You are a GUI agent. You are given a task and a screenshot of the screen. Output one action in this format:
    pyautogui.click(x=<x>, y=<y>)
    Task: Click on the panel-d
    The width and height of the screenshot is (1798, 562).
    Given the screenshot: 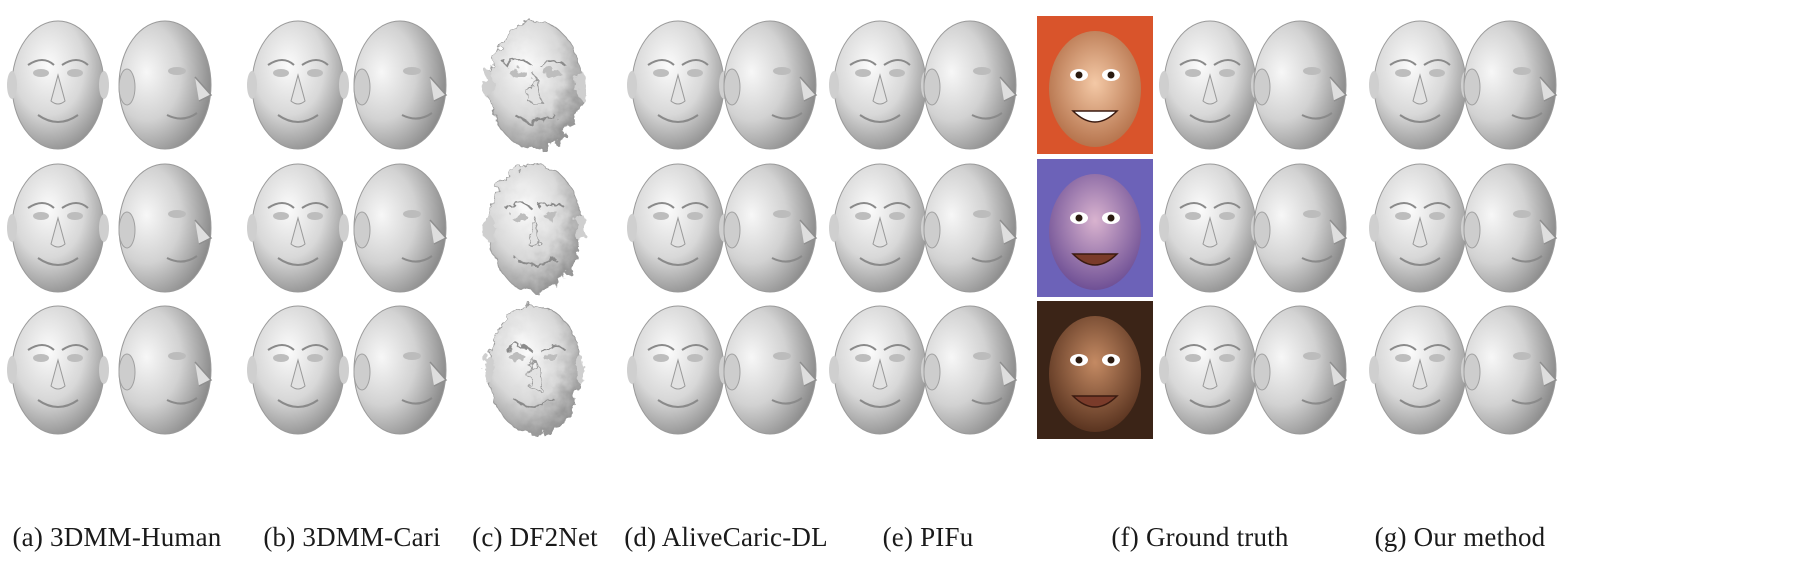 What is the action you would take?
    pyautogui.click(x=722, y=227)
    